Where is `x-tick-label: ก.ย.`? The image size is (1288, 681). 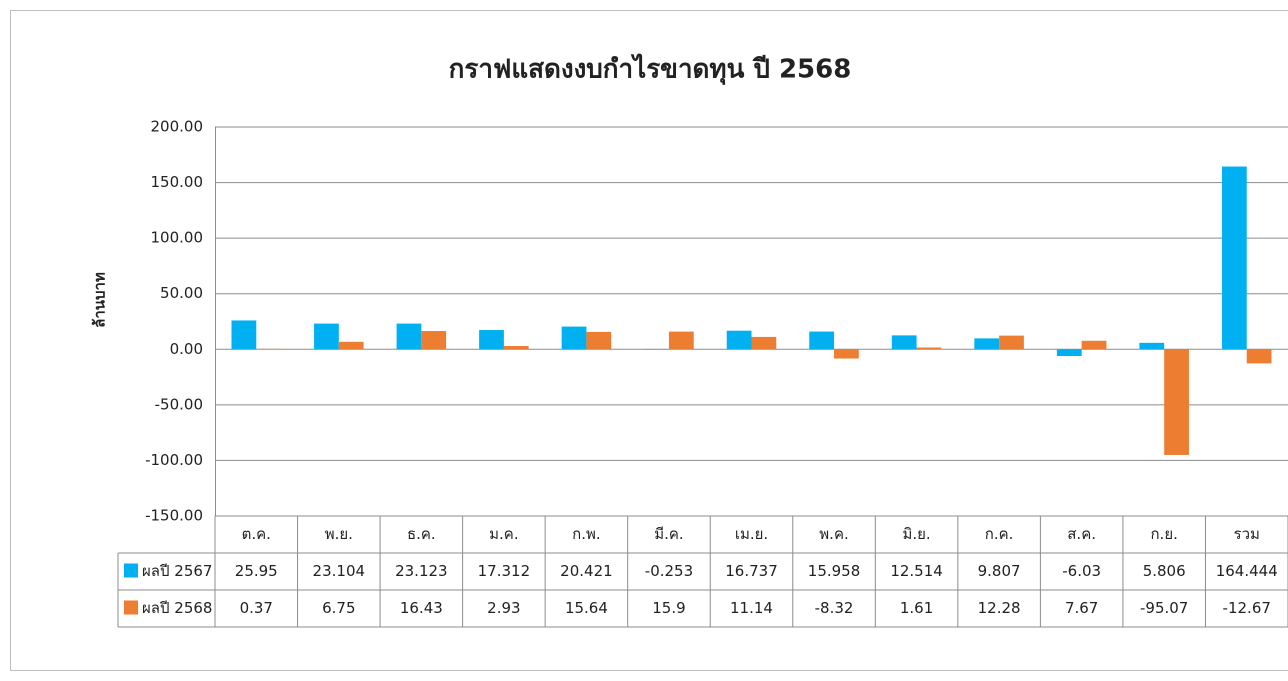 x-tick-label: ก.ย. is located at coordinates (1163, 534).